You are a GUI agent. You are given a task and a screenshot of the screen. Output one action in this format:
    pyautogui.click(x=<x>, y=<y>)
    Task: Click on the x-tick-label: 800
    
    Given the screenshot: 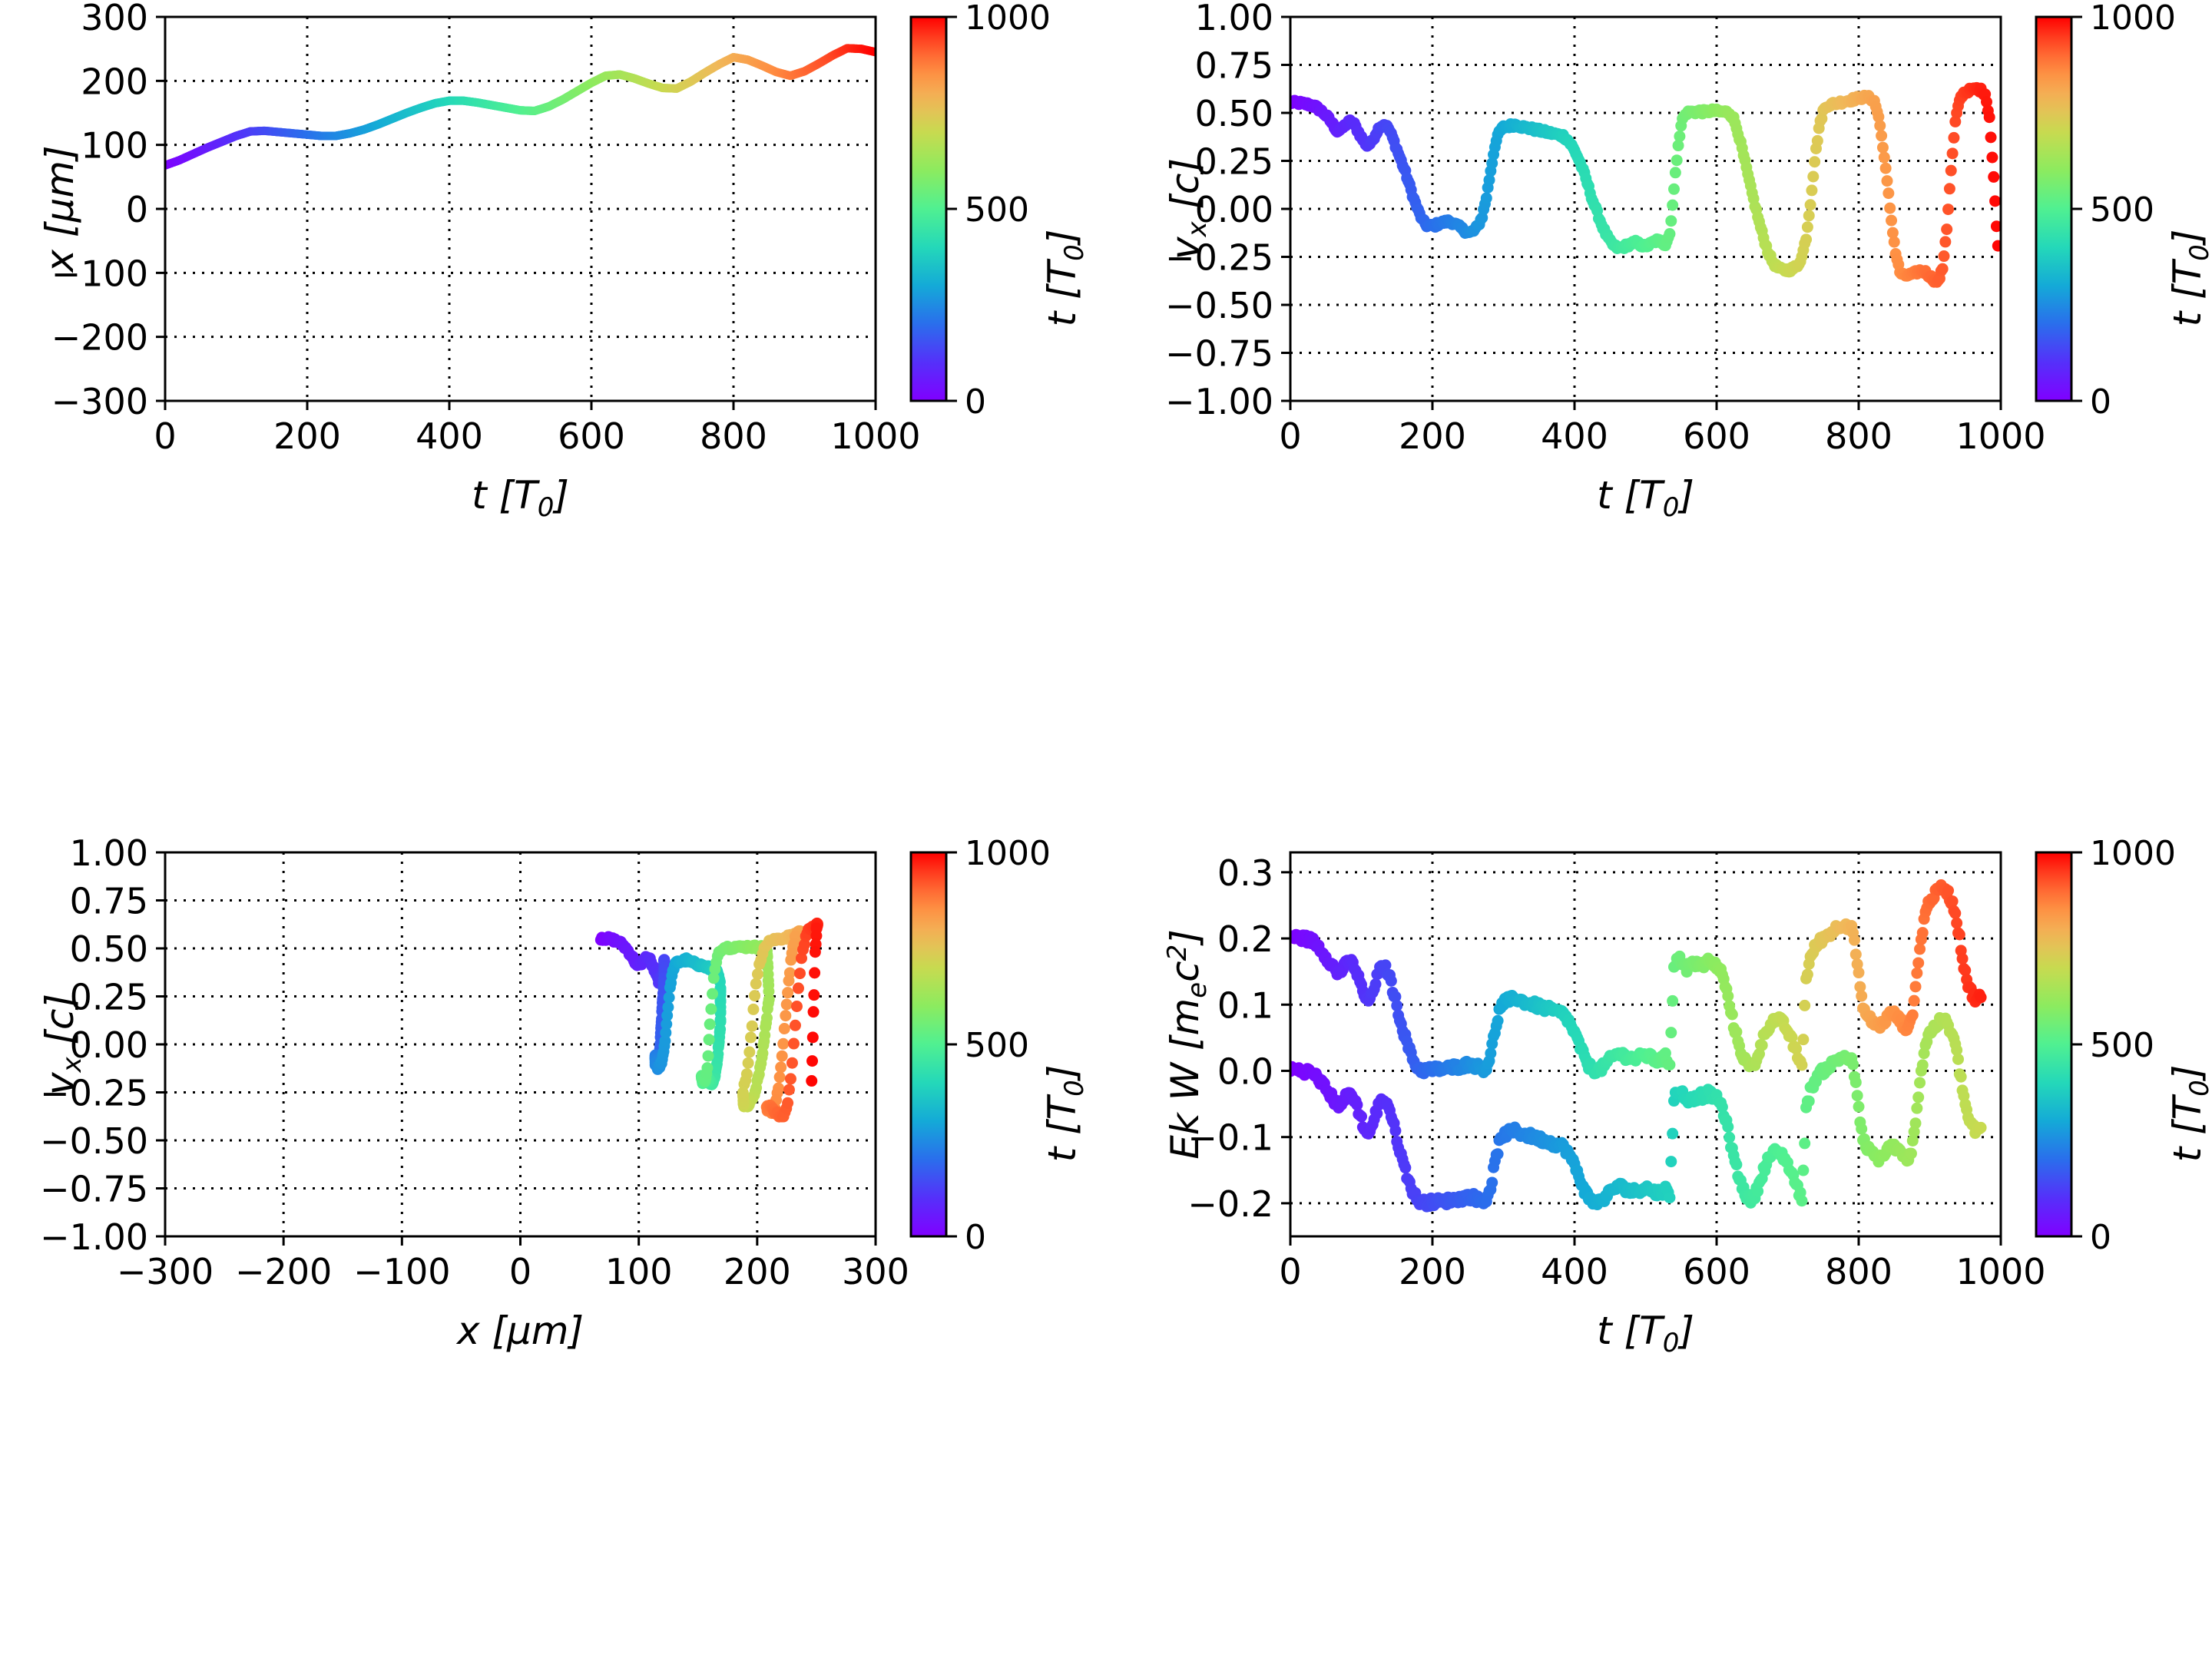 What is the action you would take?
    pyautogui.click(x=733, y=436)
    